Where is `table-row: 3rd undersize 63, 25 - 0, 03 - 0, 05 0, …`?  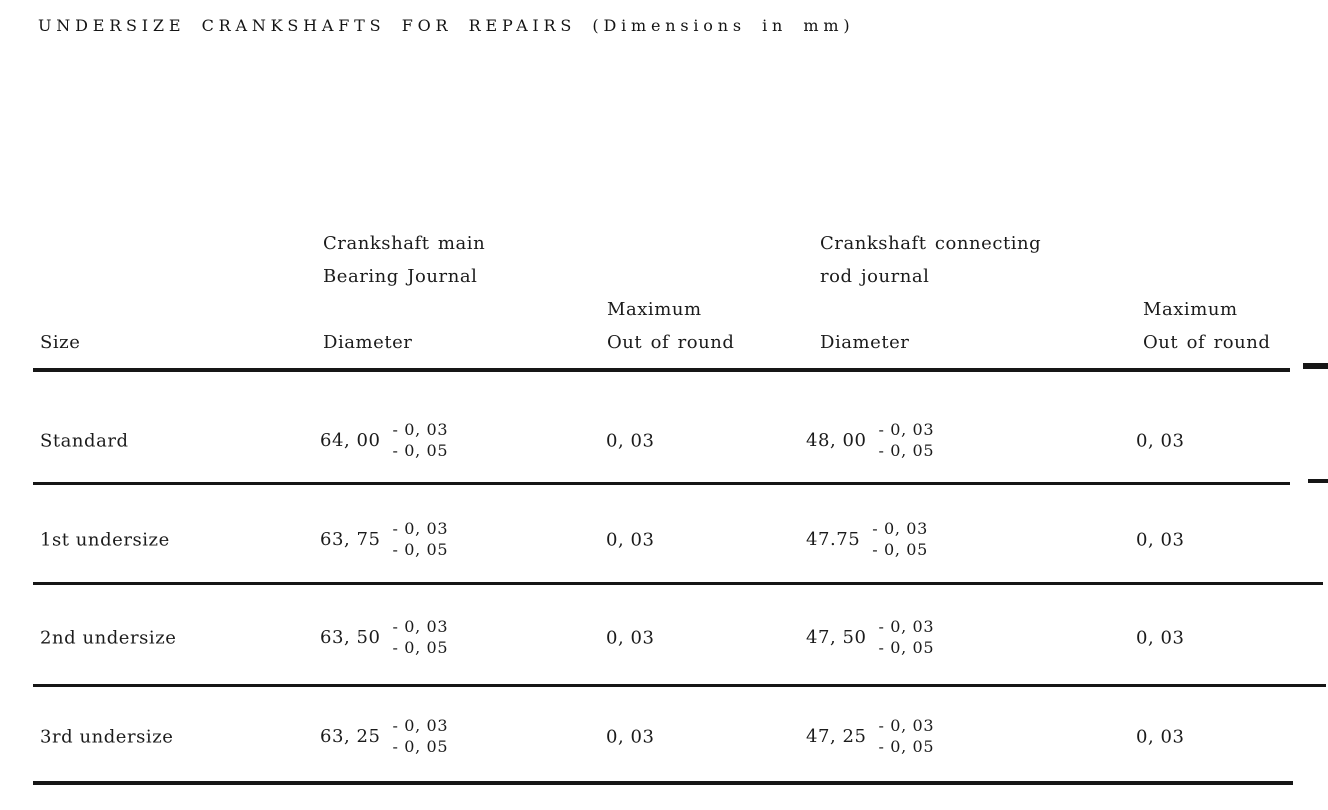
table-row: 3rd undersize 63, 25 - 0, 03 - 0, 05 0, … is located at coordinates (664, 737).